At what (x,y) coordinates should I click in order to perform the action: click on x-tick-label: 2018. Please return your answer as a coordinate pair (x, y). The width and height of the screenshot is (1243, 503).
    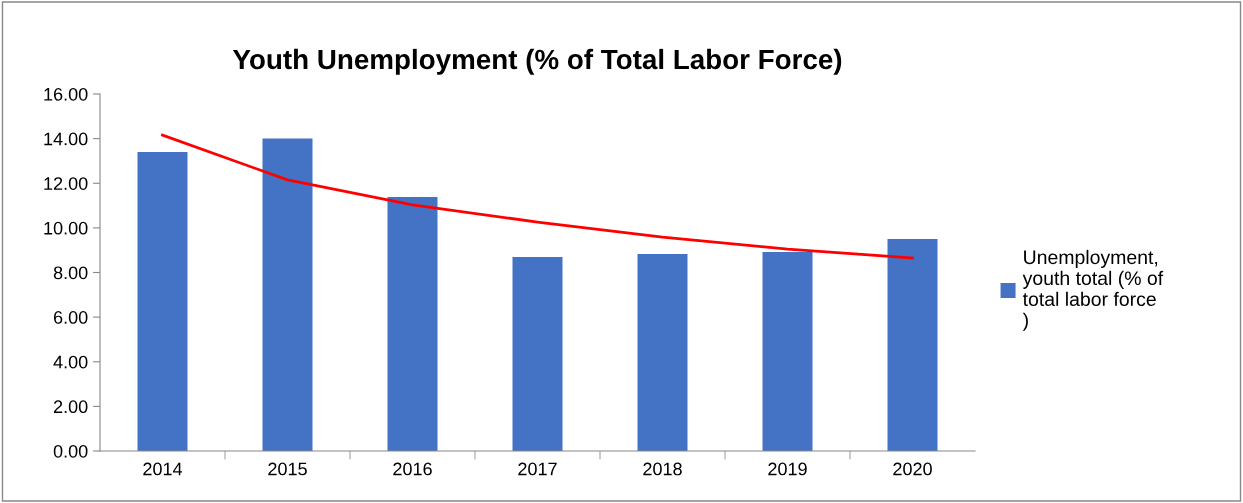
    Looking at the image, I should click on (662, 469).